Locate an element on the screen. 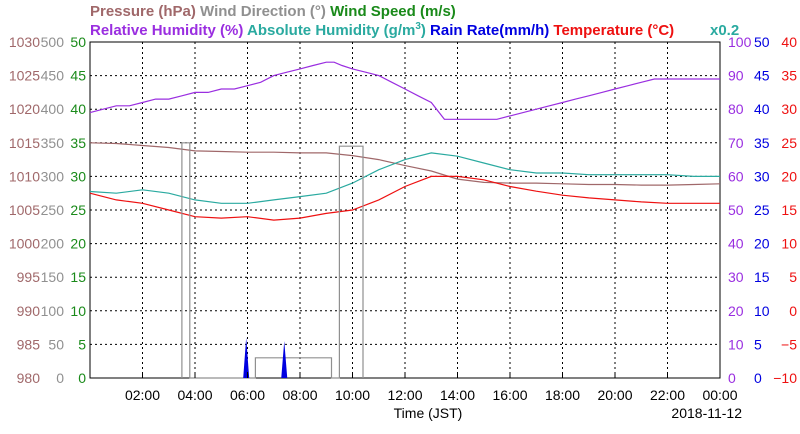 The width and height of the screenshot is (800, 434). header-item: Absolute Humidity (g/m is located at coordinates (329, 30).